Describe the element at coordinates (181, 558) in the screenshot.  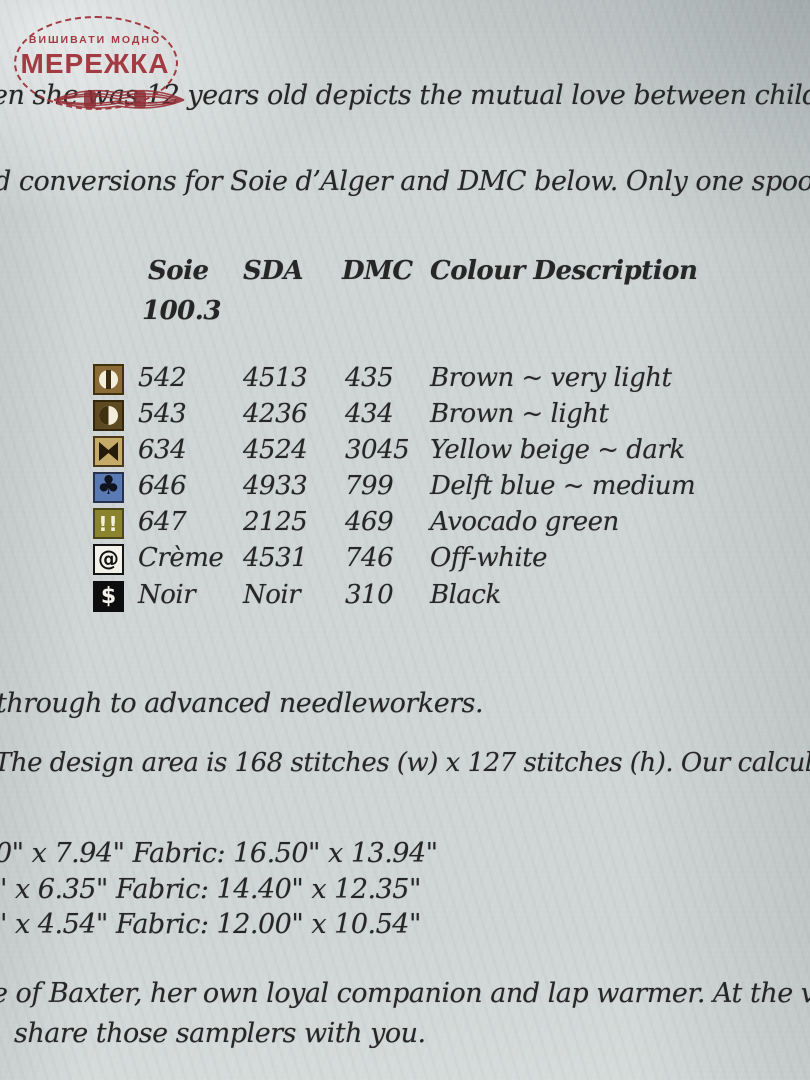
I see `cell-soie: Crème` at that location.